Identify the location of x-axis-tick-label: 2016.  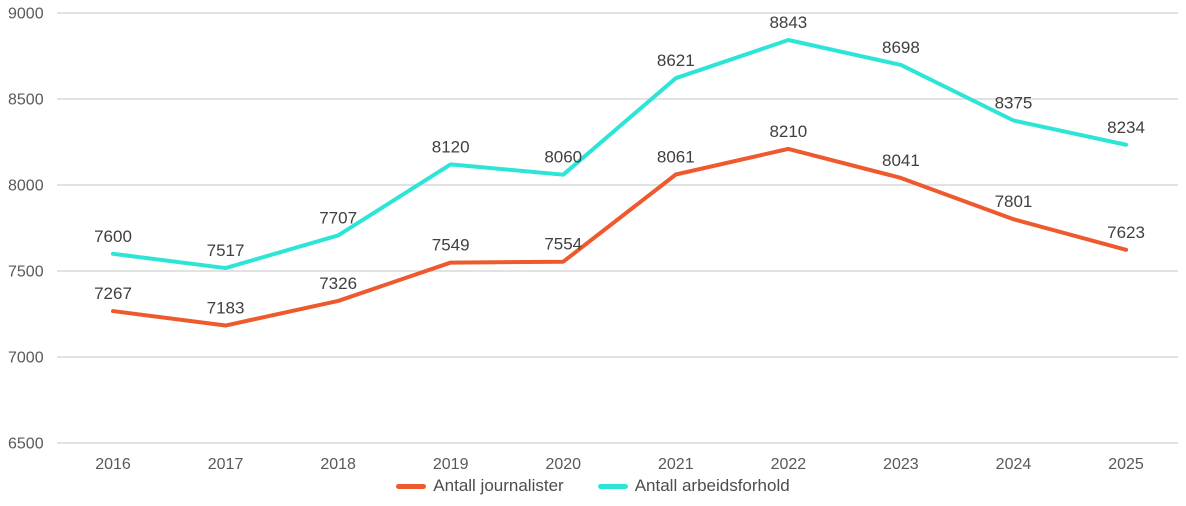
(113, 464).